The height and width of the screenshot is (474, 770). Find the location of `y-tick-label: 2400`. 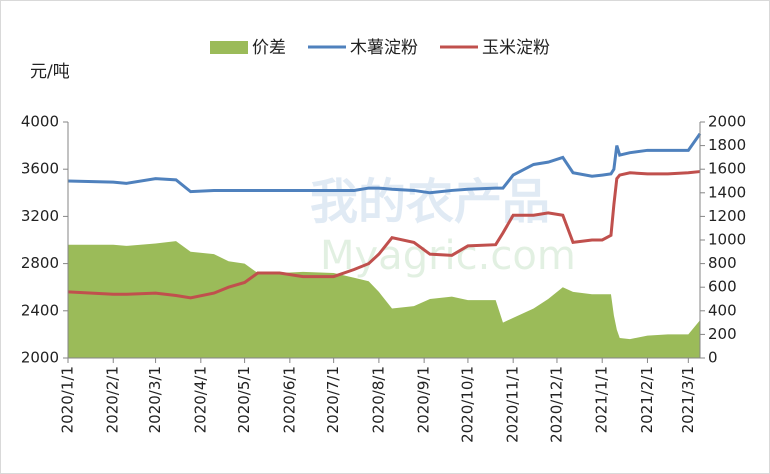

y-tick-label: 2400 is located at coordinates (40, 310).